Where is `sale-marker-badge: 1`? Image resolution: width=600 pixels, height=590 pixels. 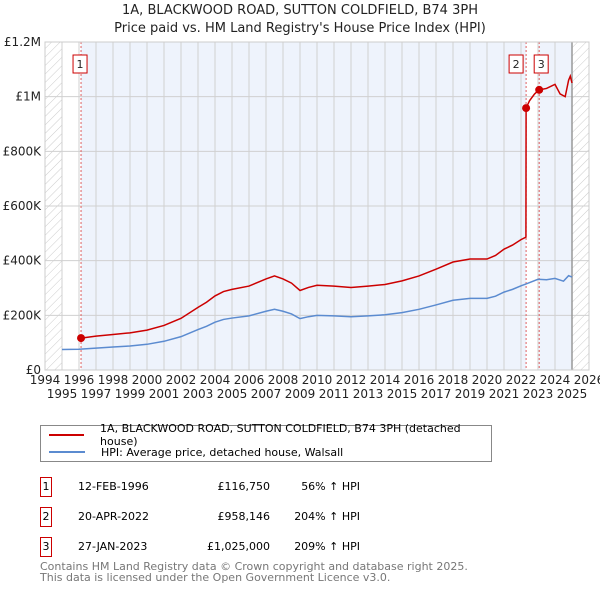
sale-marker-badge: 1 is located at coordinates (46, 487).